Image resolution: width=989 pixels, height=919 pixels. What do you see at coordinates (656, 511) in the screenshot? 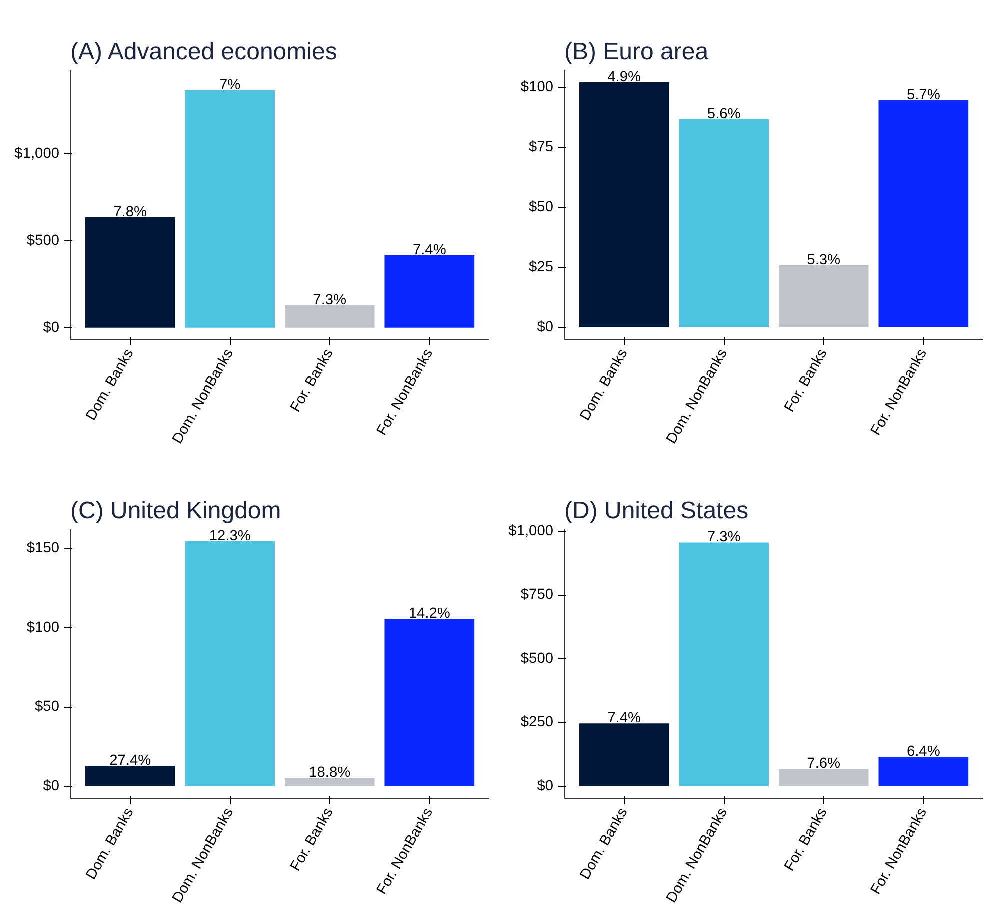
I see `chart-title: (D) United States` at bounding box center [656, 511].